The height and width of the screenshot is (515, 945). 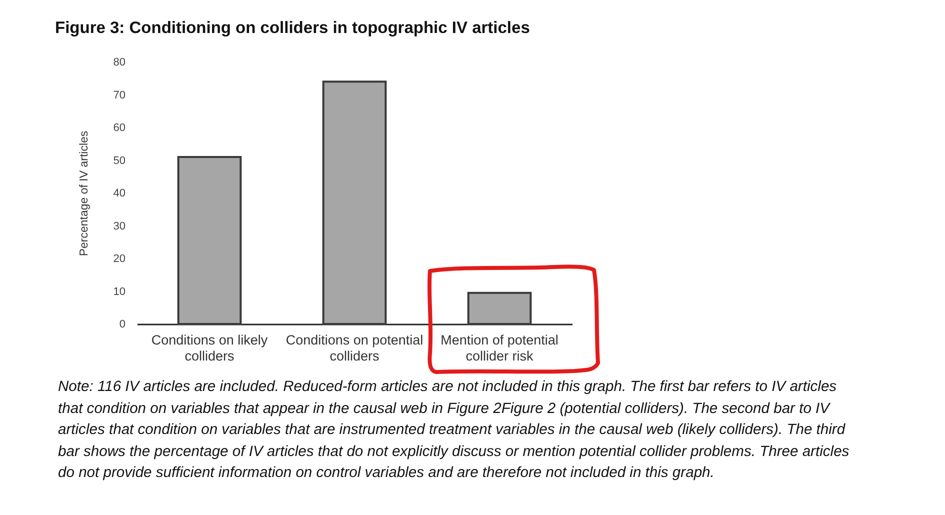 What do you see at coordinates (499, 348) in the screenshot?
I see `x-tick-label: Mention of potential collider risk` at bounding box center [499, 348].